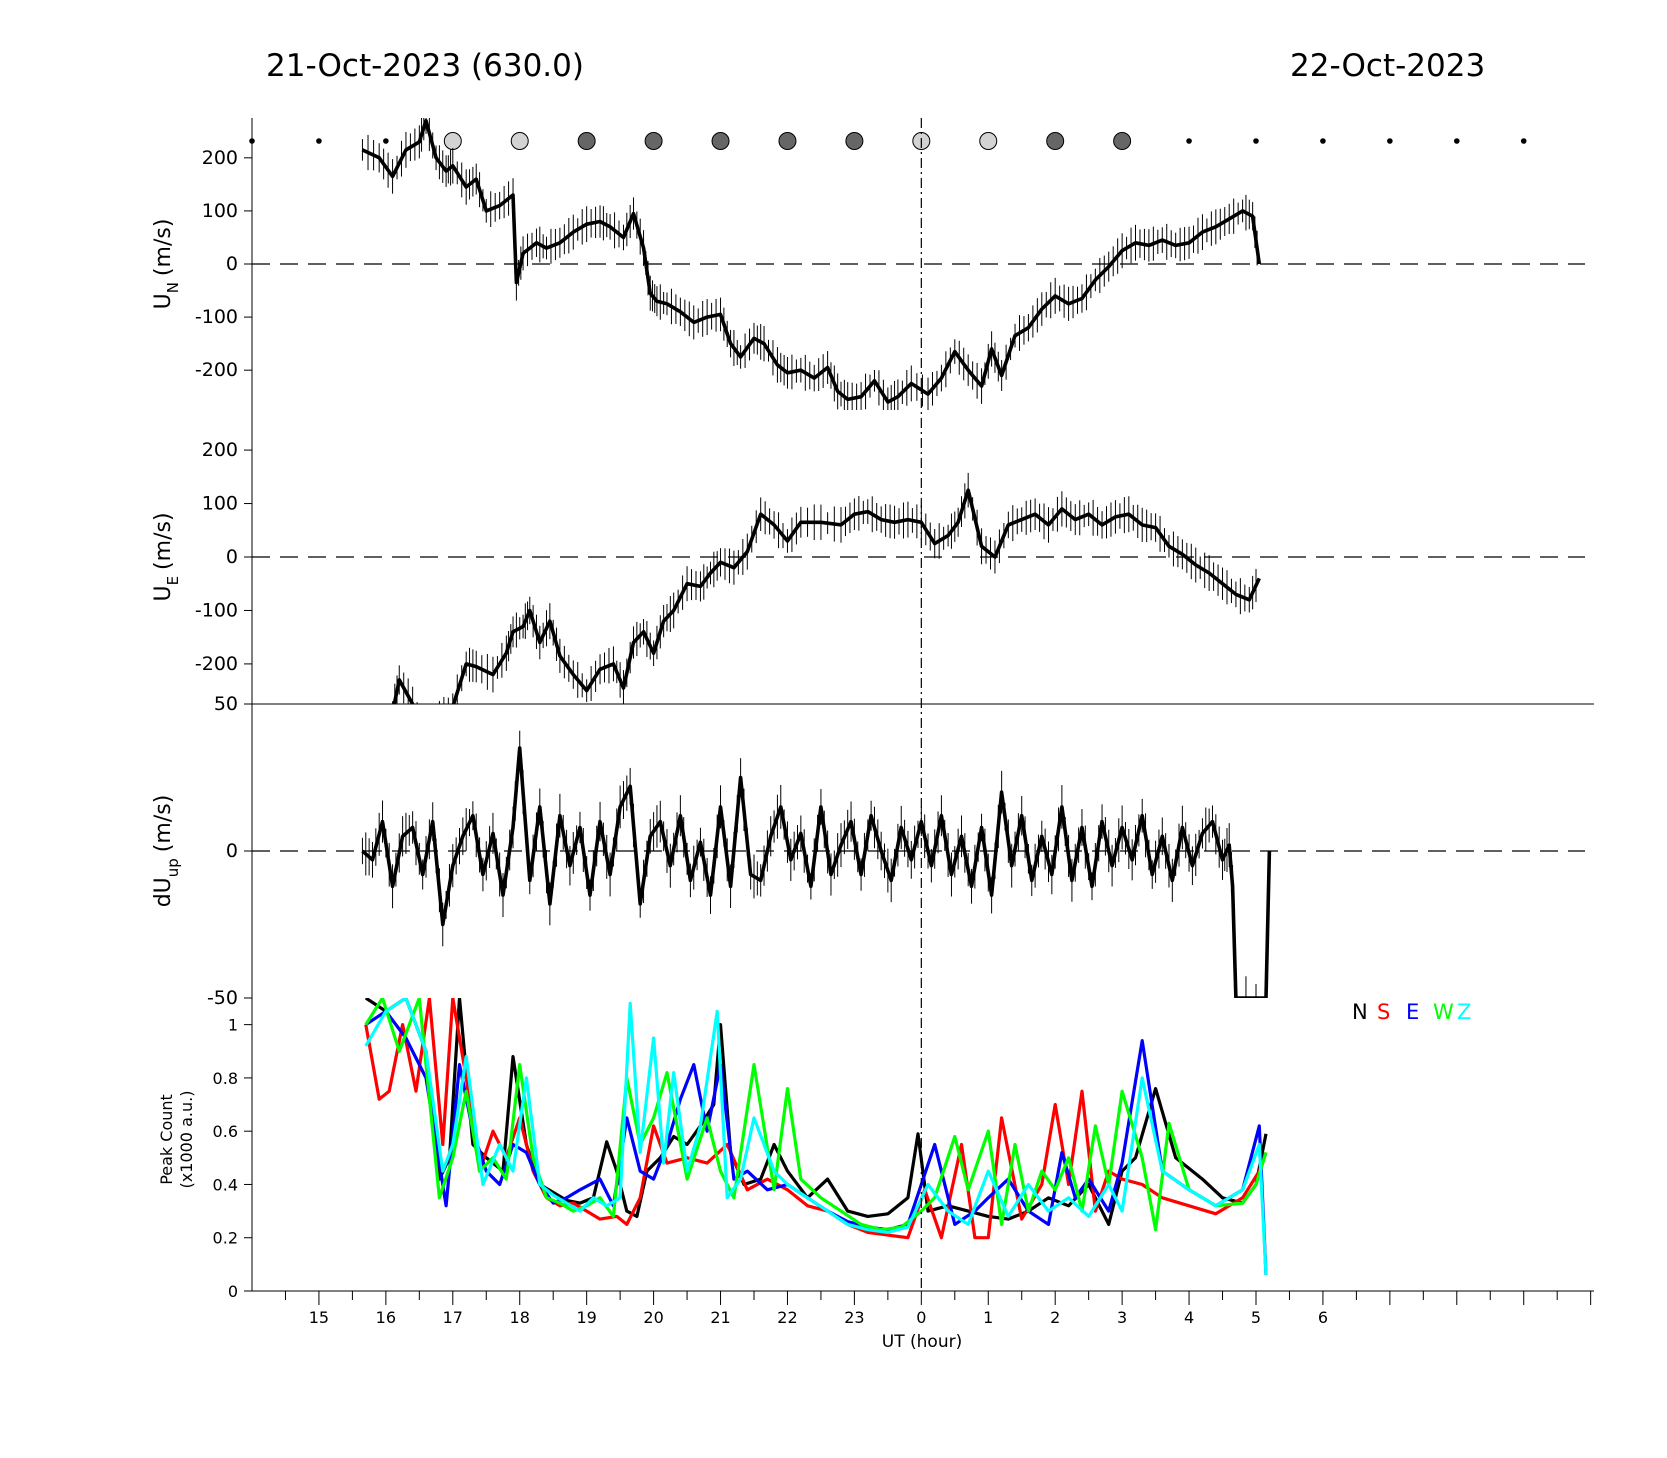 The width and height of the screenshot is (1667, 1458). I want to click on title-left: 21-Oct-2023 (630.0), so click(425, 66).